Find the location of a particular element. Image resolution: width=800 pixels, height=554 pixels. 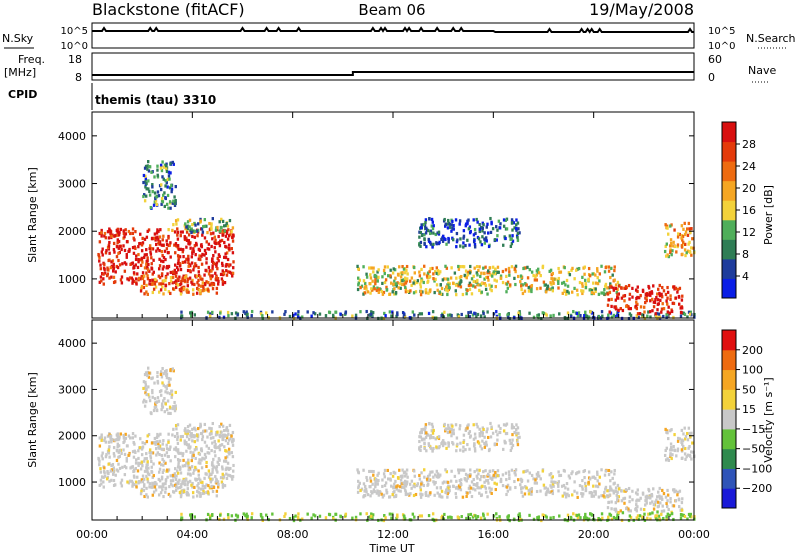

colorbar-swatch is located at coordinates (729, 229).